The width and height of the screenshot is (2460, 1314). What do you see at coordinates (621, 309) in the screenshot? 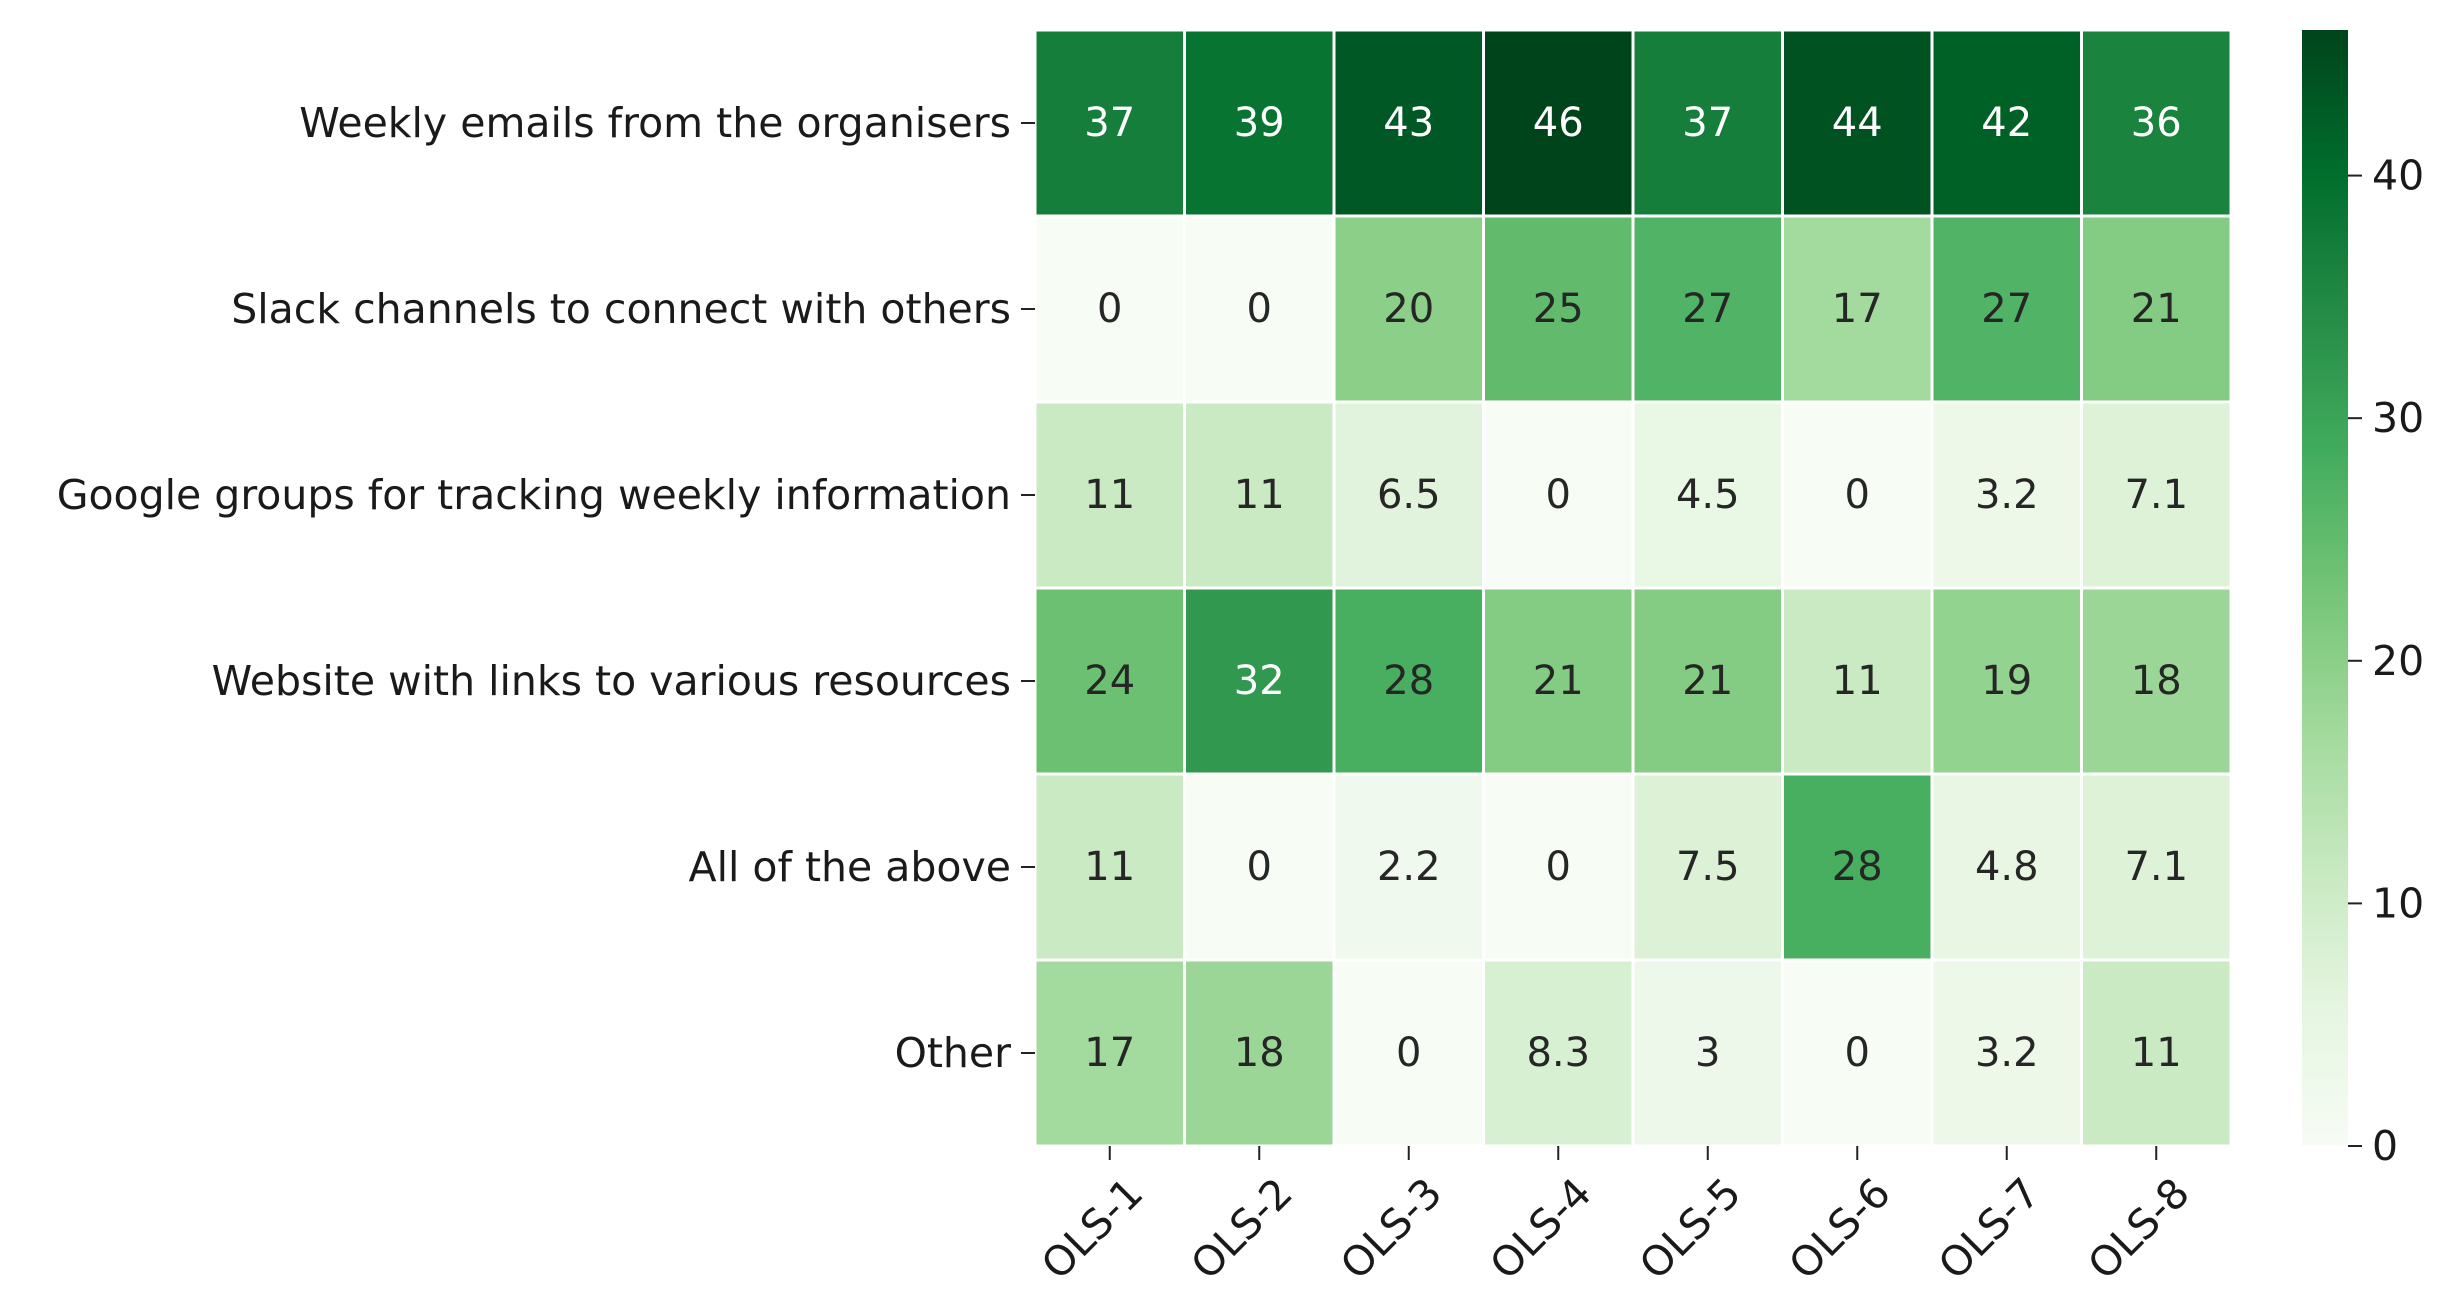
I see `y-tick-label: Slack channels to connect with others` at bounding box center [621, 309].